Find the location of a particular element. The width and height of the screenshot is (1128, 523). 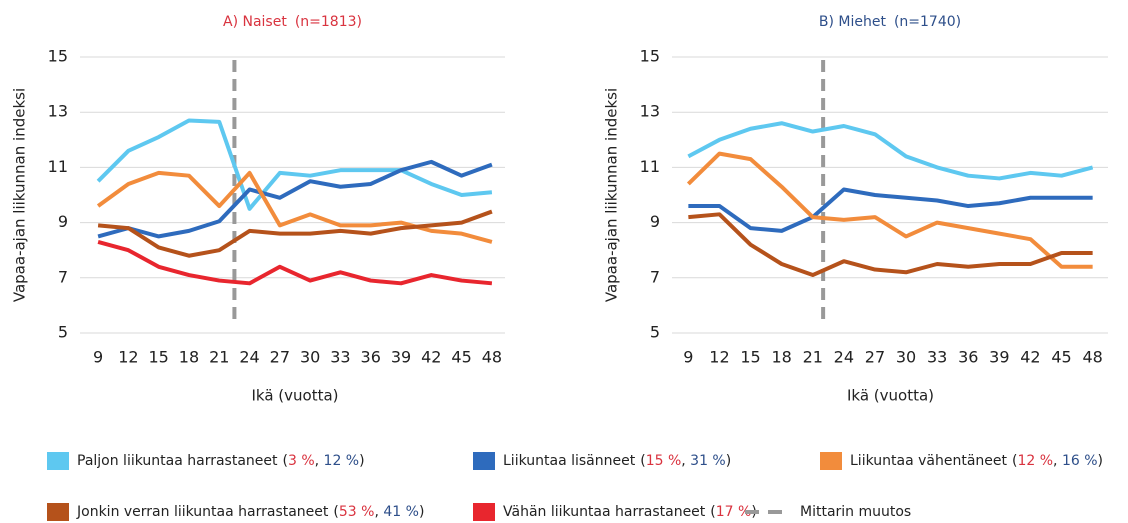

legend-label: Paljon liikuntaa harrastaneet (3 %, 12 %) is located at coordinates (221, 461).